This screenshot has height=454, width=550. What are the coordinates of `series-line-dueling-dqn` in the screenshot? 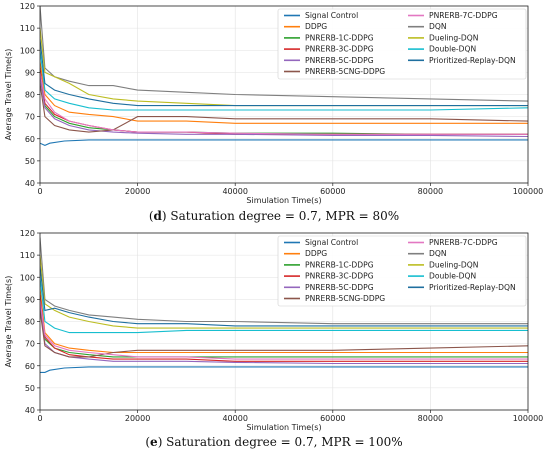 It's located at (284, 292).